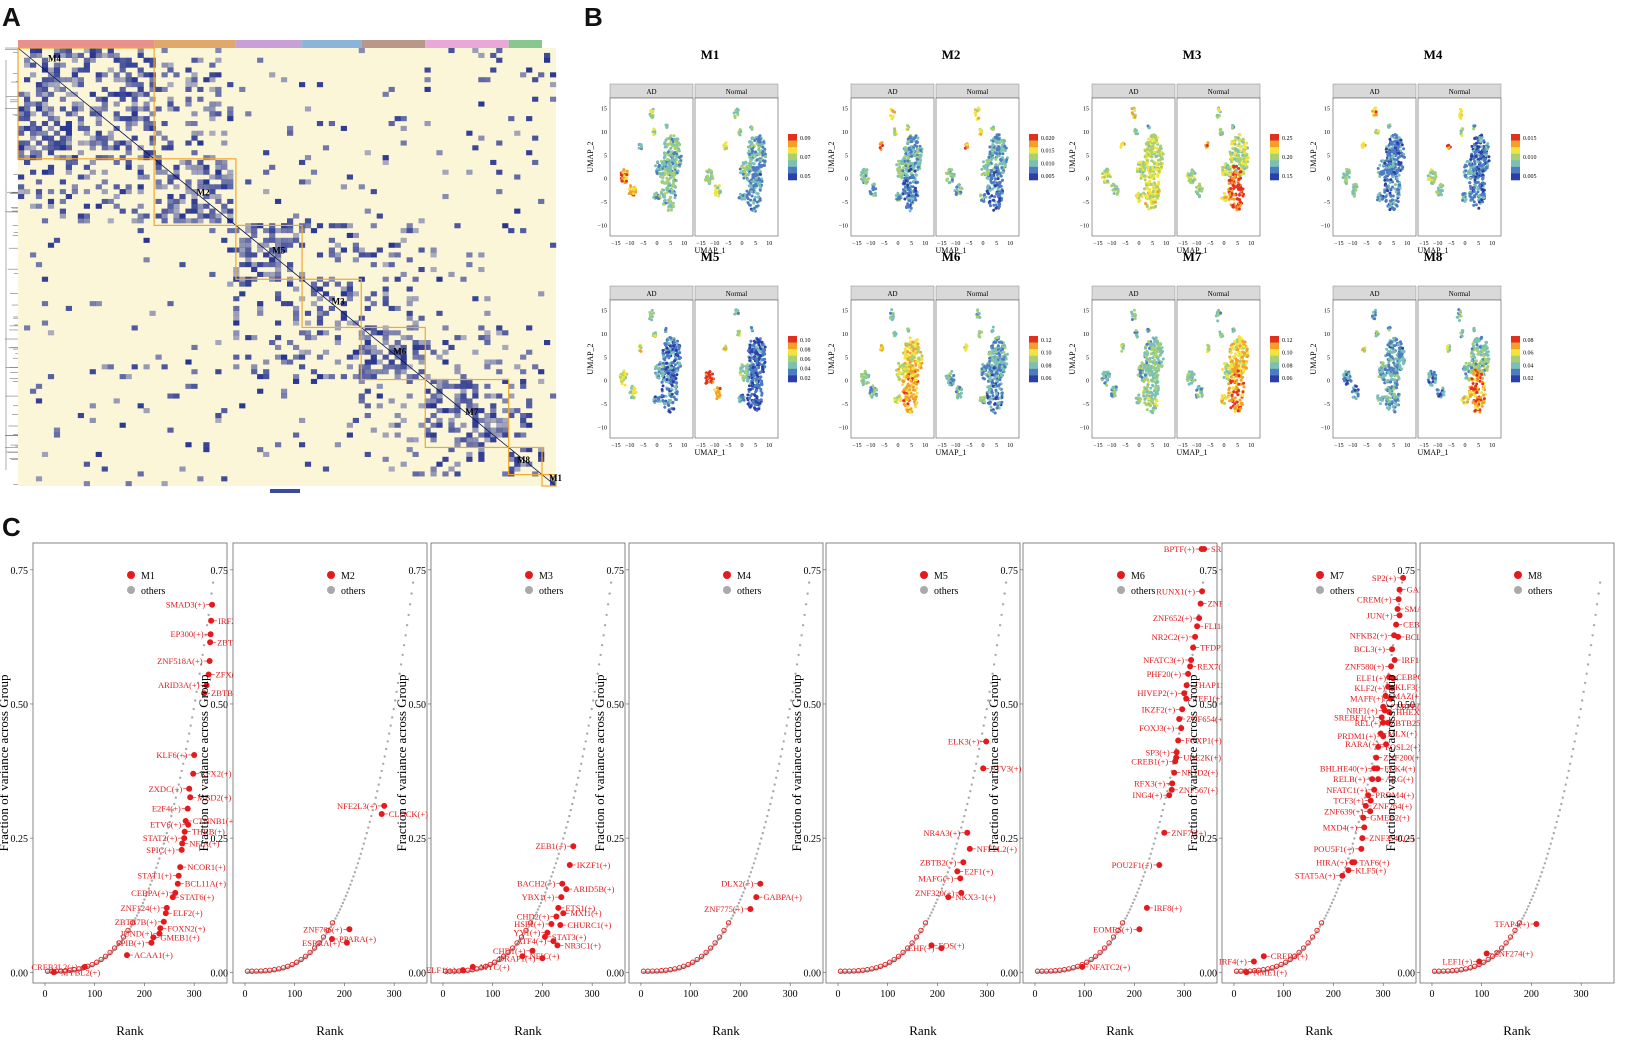 The image size is (1652, 1043). Describe the element at coordinates (651, 294) in the screenshot. I see `facet-strip-label: AD` at that location.